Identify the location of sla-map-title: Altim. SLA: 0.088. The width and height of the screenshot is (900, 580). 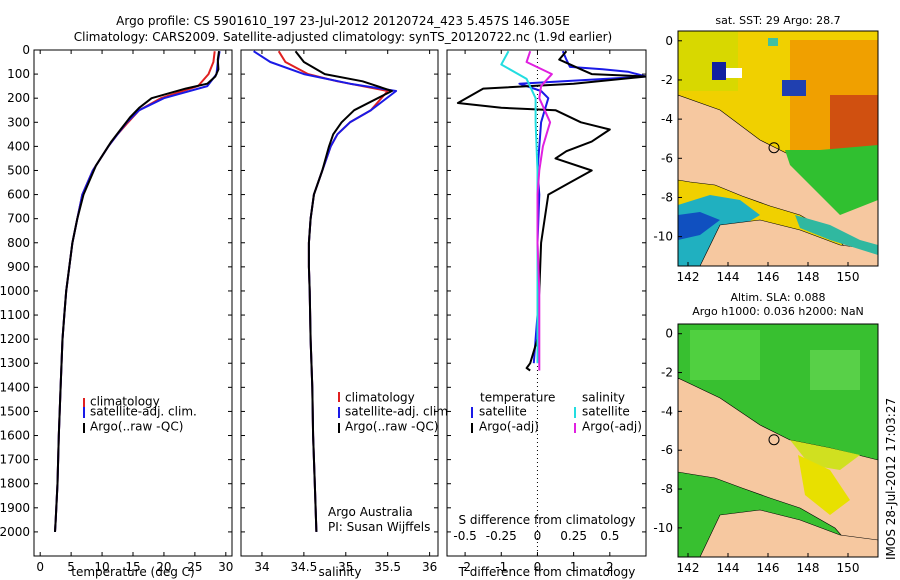
(777, 297).